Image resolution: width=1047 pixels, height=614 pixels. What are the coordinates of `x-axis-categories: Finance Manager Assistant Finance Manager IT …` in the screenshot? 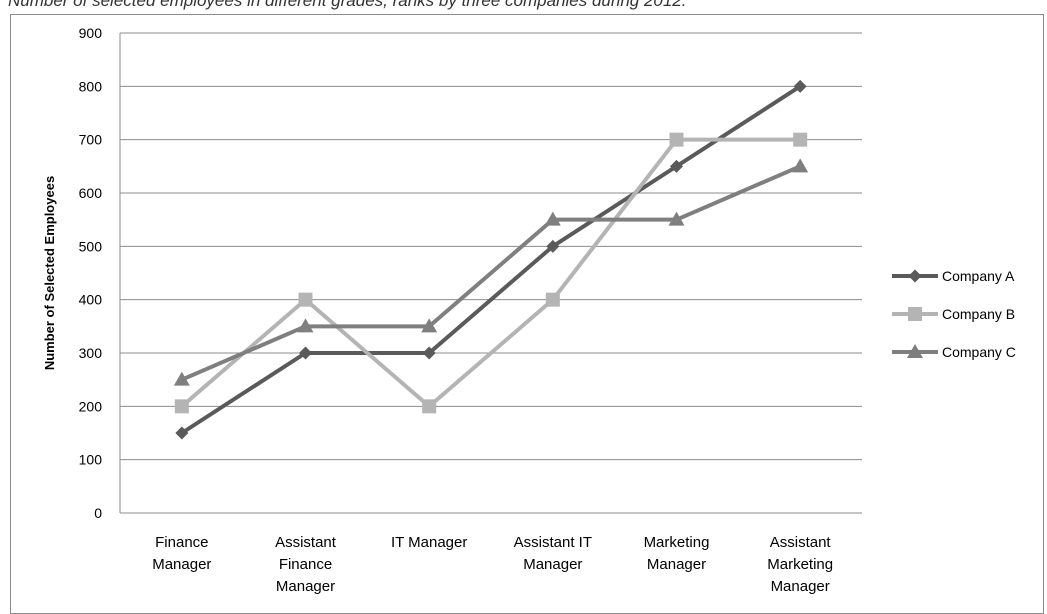 It's located at (492, 564).